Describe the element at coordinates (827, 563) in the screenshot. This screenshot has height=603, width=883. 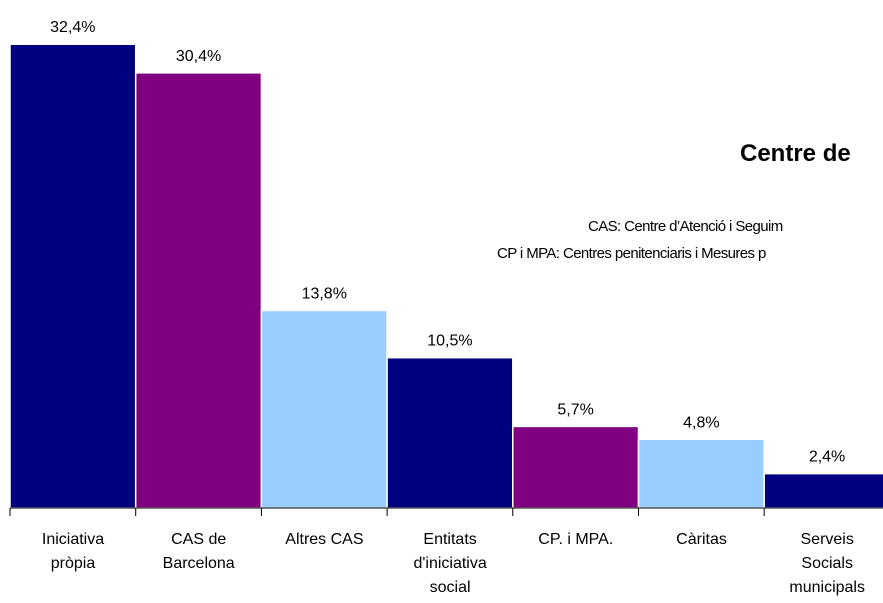
I see `x-tick-label: Serveis Socials municipals` at that location.